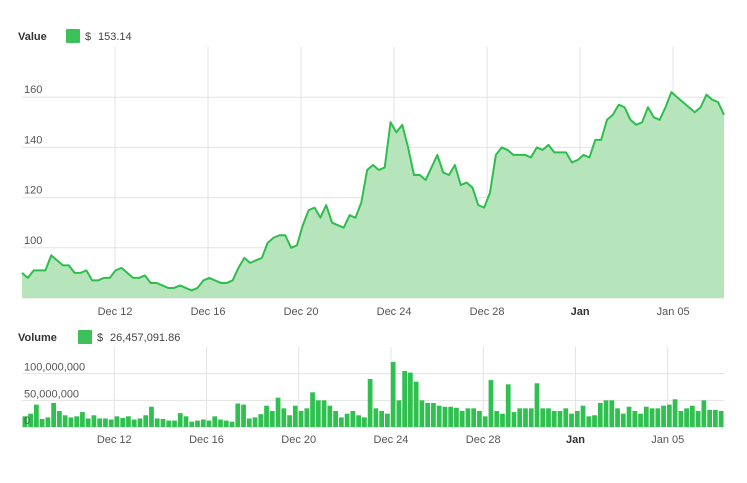 The width and height of the screenshot is (747, 483). Describe the element at coordinates (483, 440) in the screenshot. I see `volume-x-tick-label: Dec 28` at that location.